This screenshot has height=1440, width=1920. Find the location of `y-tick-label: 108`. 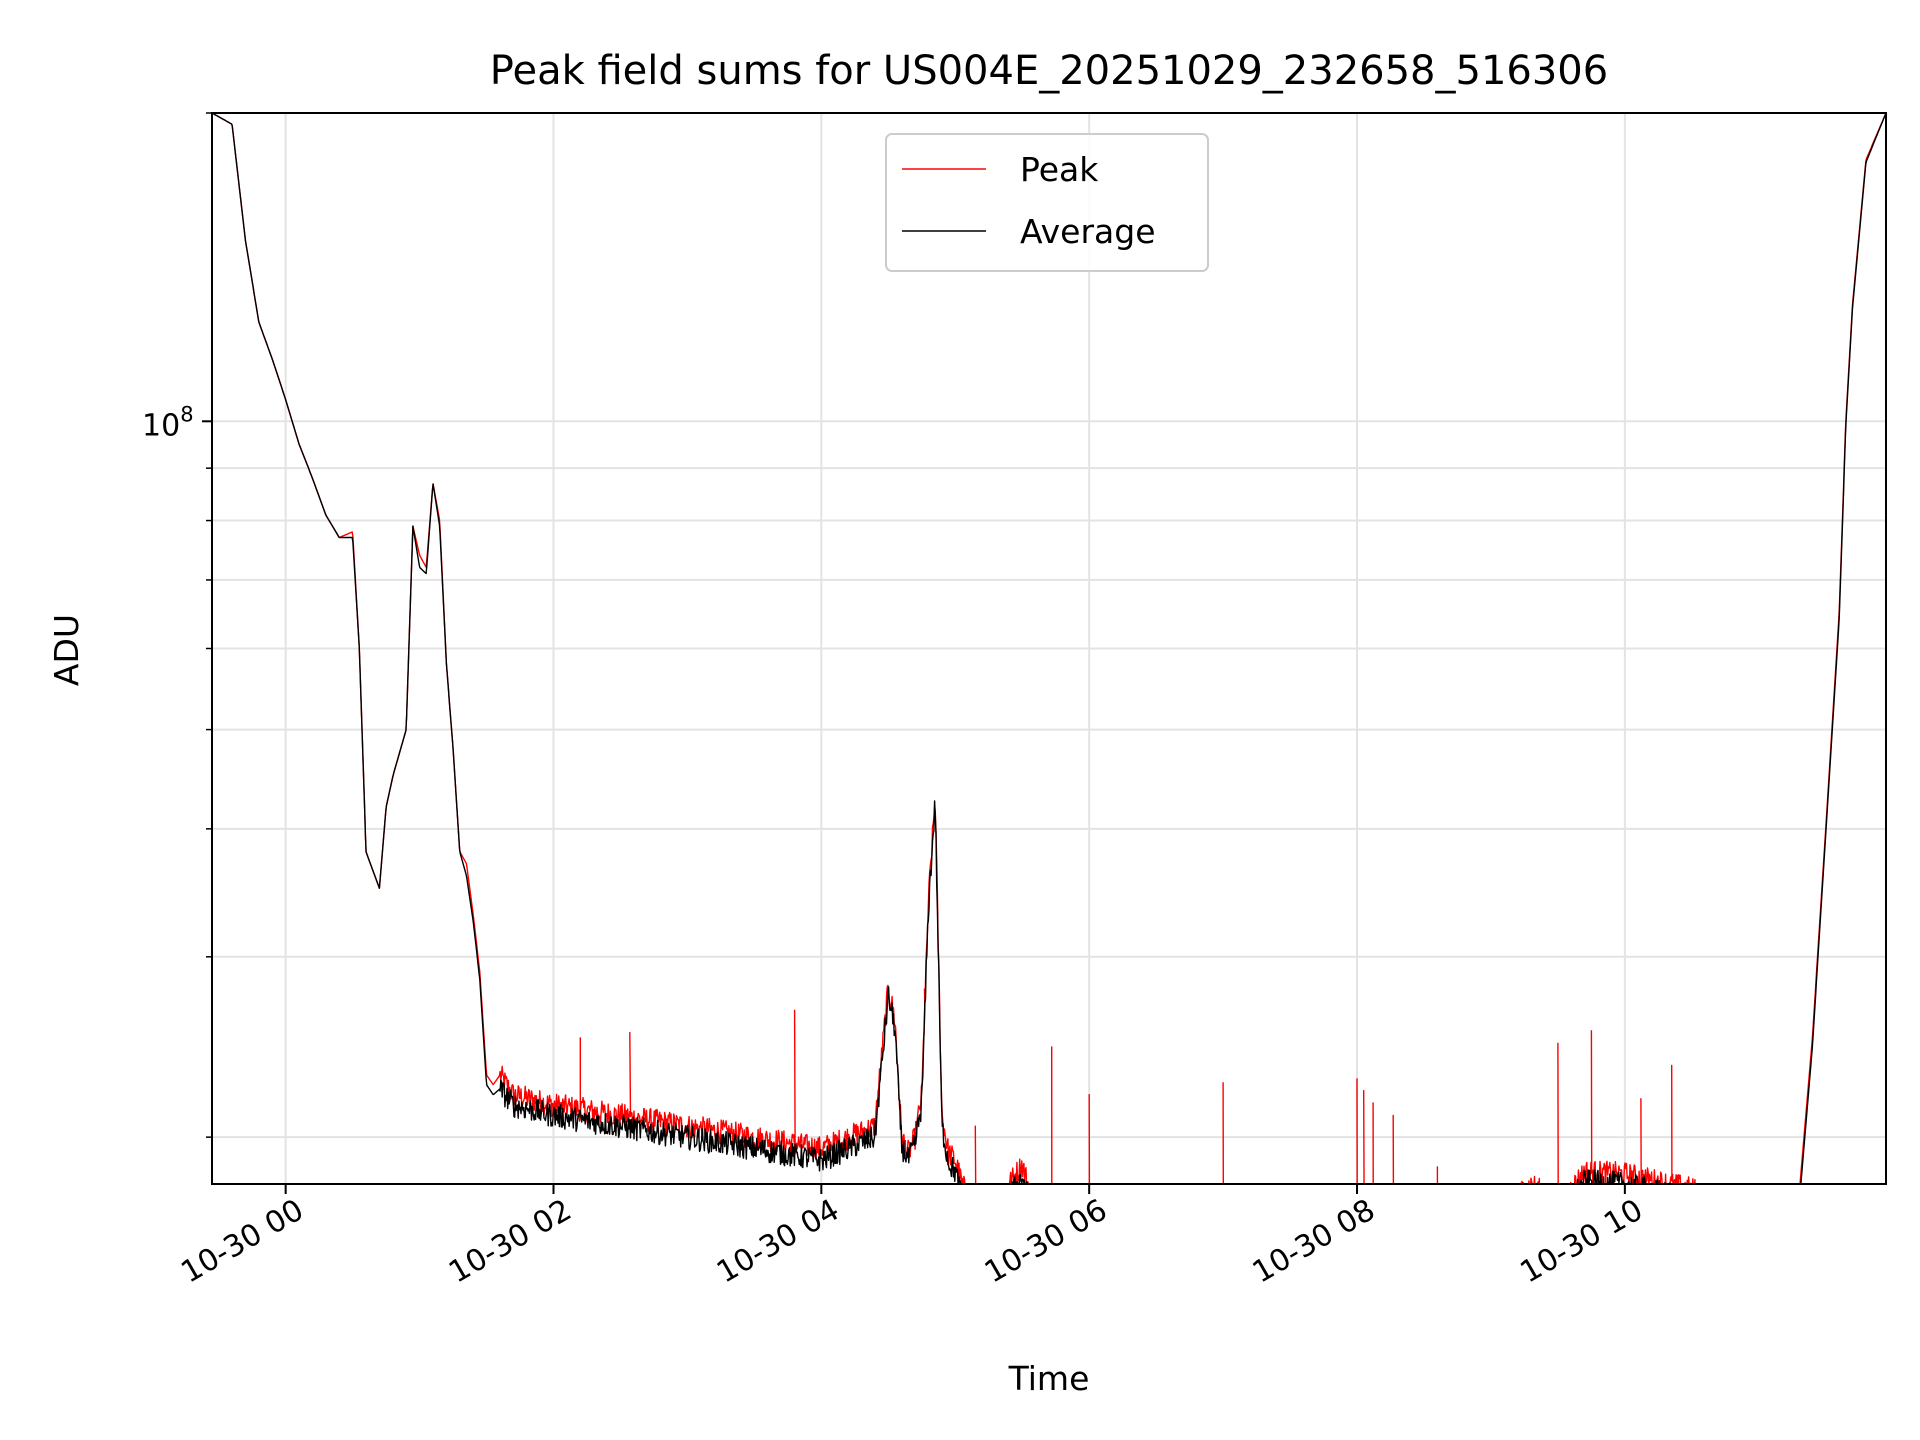

y-tick-label: 108 is located at coordinates (168, 422).